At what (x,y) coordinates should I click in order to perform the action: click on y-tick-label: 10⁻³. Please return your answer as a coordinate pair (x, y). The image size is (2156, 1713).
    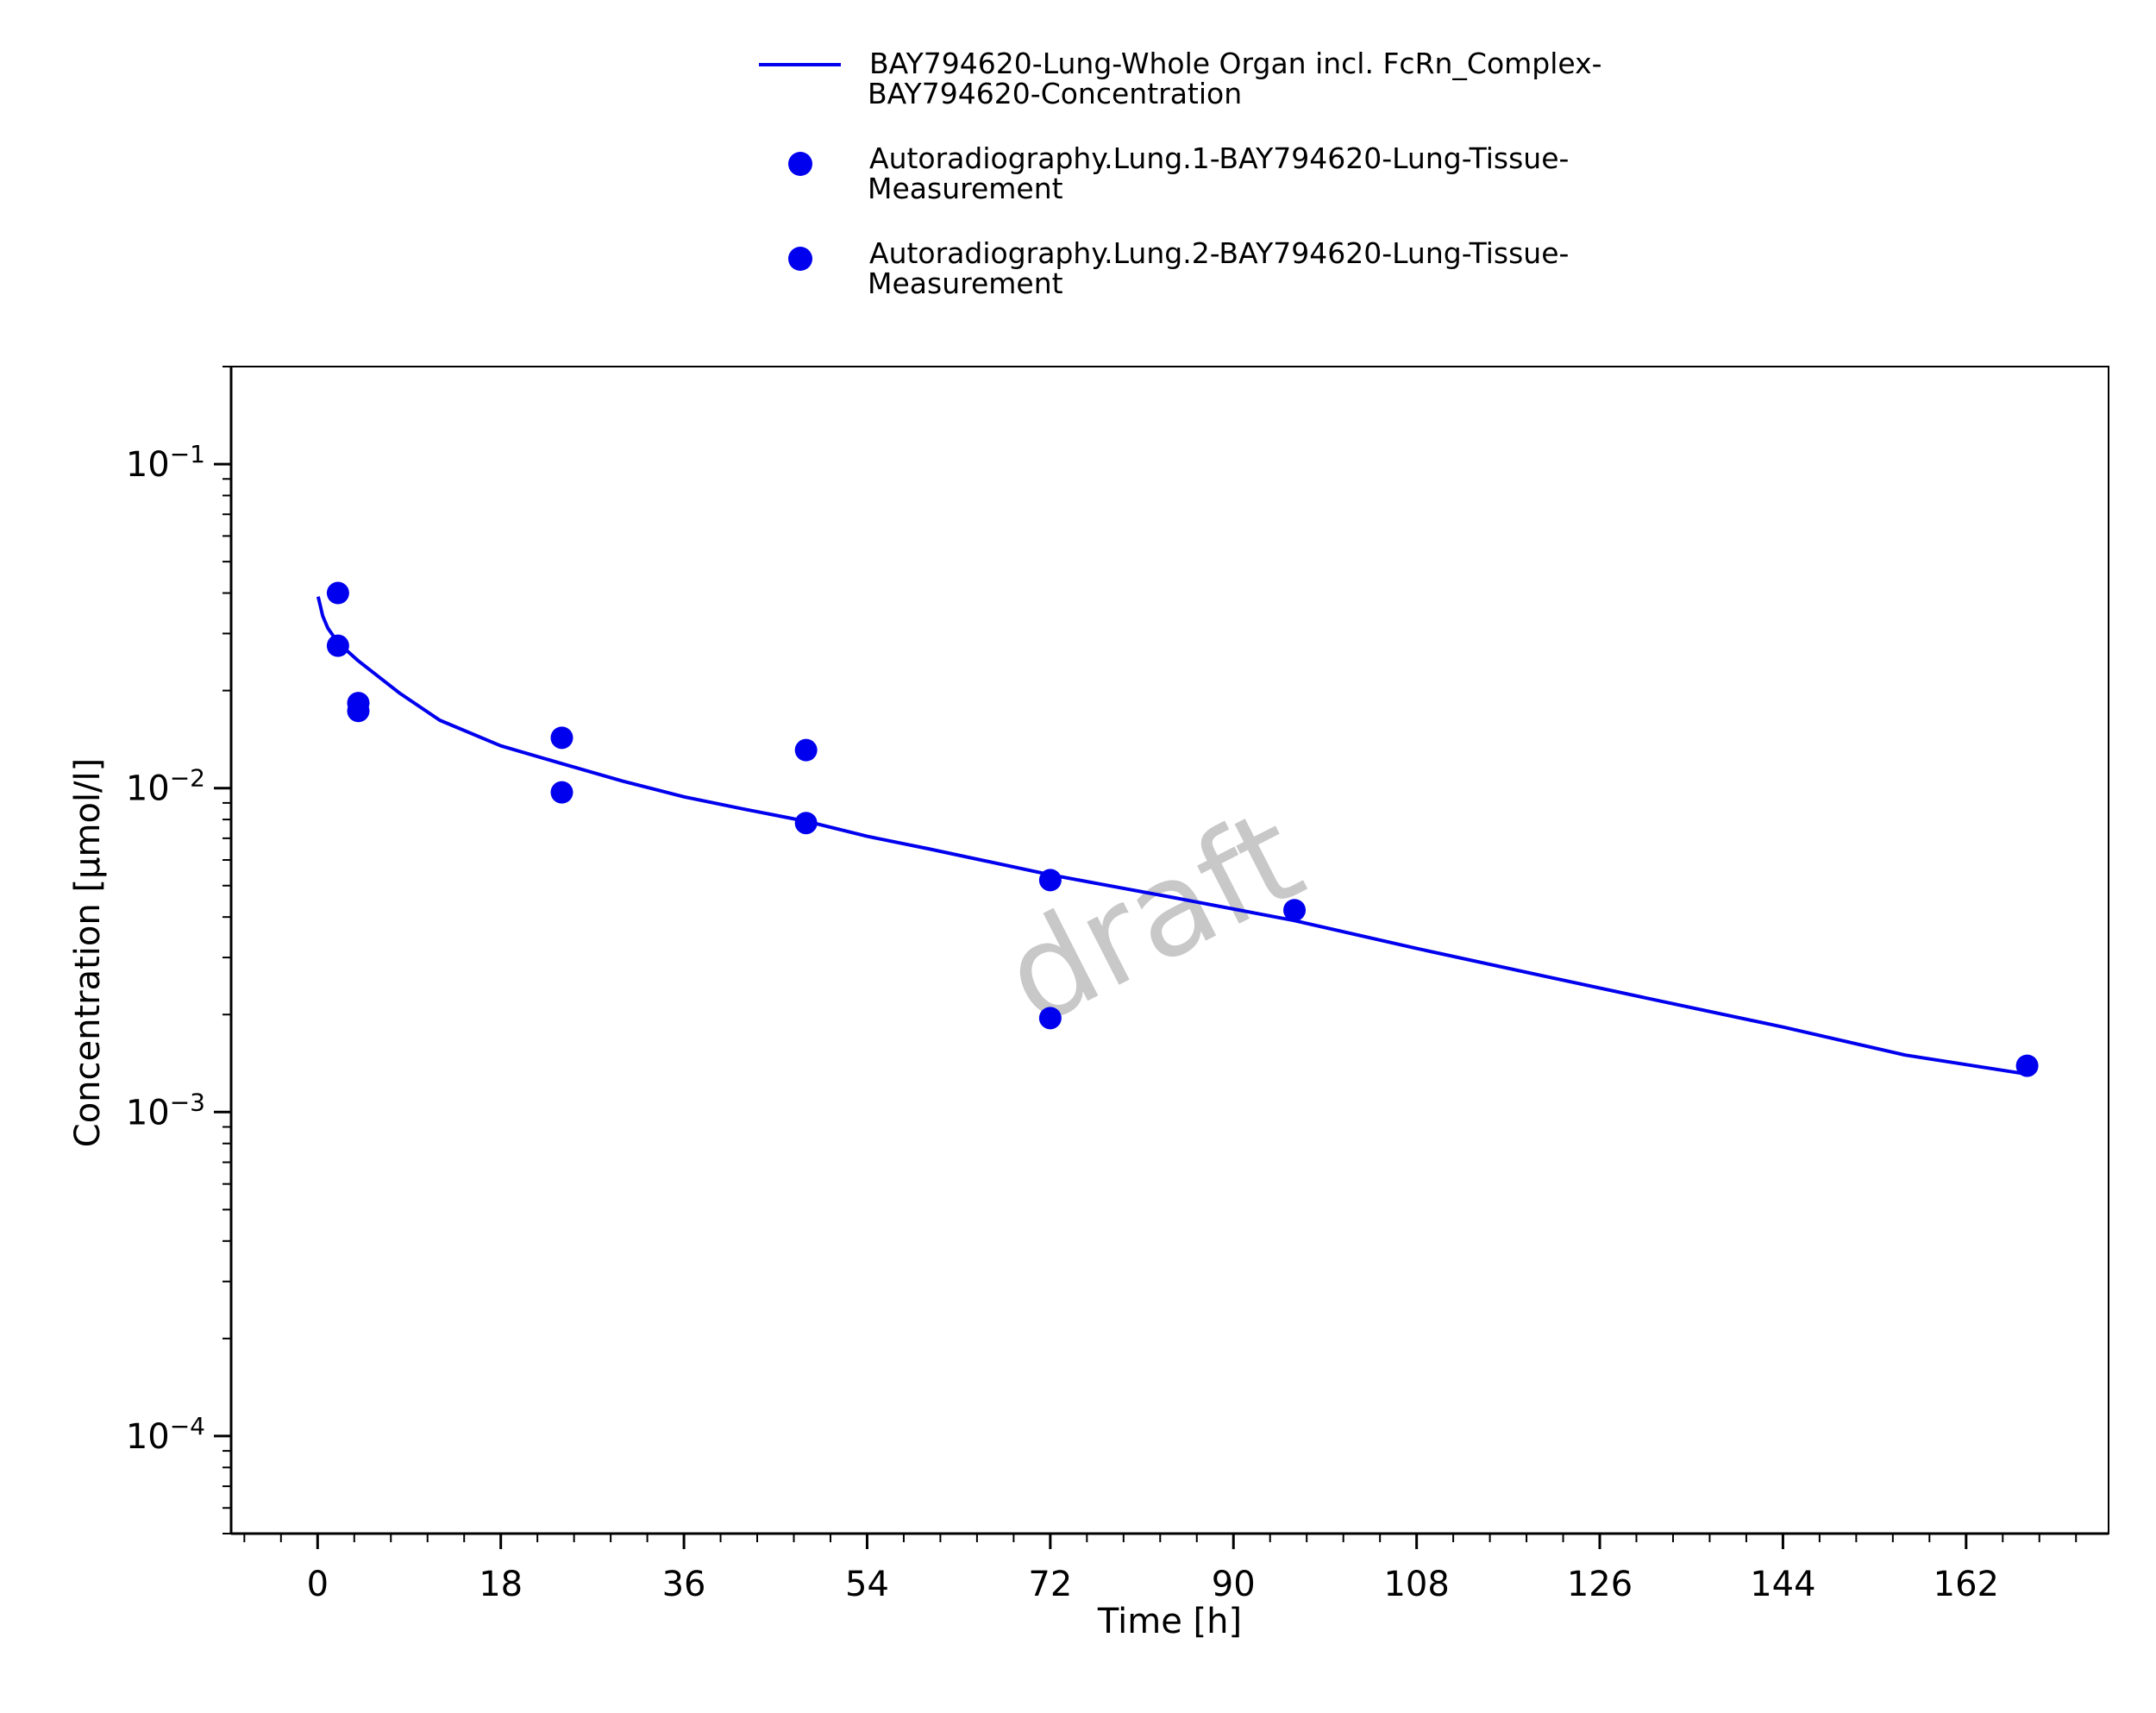
    Looking at the image, I should click on (165, 1110).